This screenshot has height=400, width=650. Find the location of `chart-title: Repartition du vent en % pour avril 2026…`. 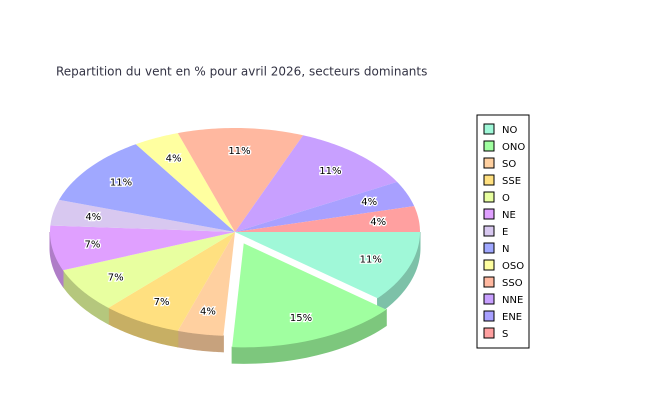

chart-title: Repartition du vent en % pour avril 2026… is located at coordinates (241, 72).